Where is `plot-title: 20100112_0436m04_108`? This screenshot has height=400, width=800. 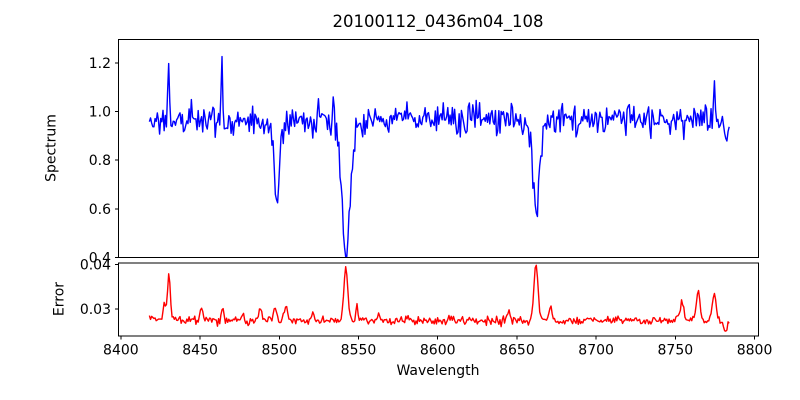
plot-title: 20100112_0436m04_108 is located at coordinates (438, 21).